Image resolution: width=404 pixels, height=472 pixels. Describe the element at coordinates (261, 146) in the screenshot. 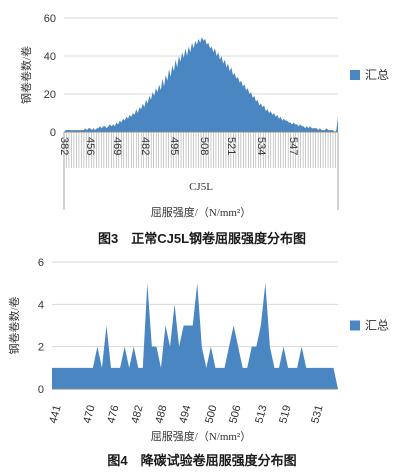

I see `x-tick-label: 534` at that location.